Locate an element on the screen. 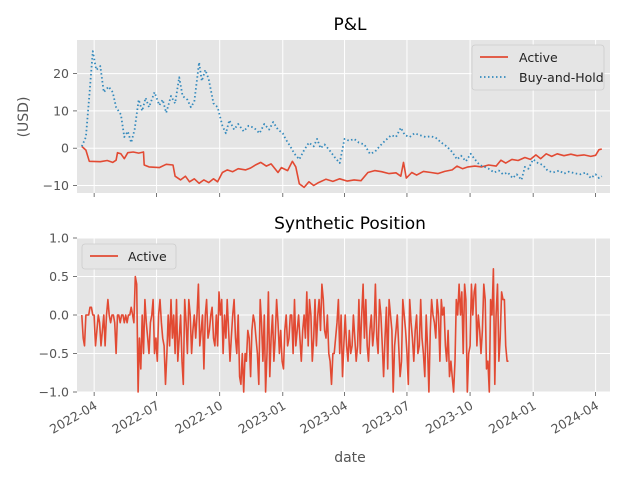  pnl-y-tick-label: −10 is located at coordinates (56, 185).